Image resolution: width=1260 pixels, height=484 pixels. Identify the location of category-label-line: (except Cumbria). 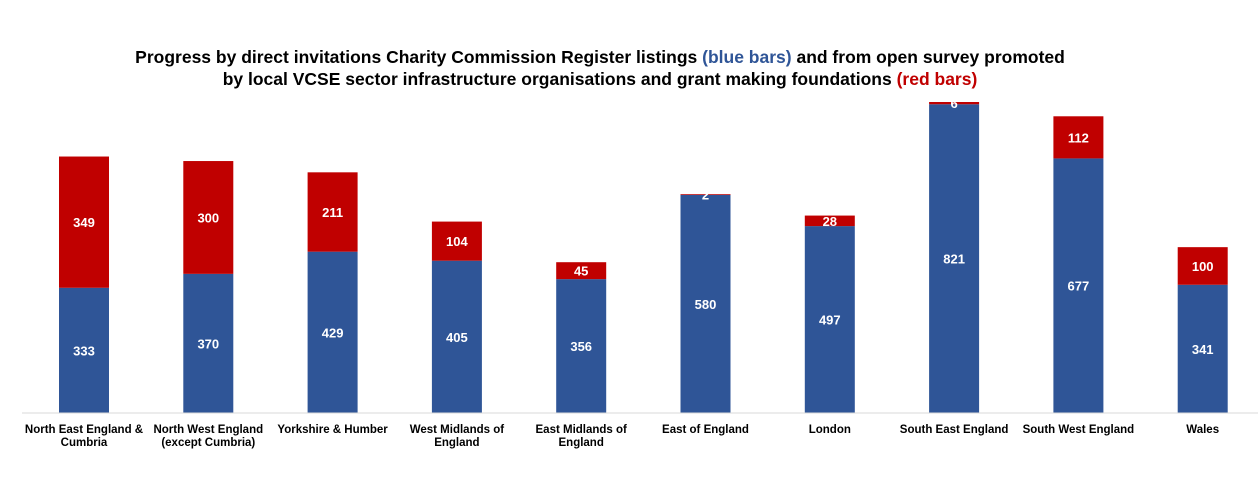
(208, 443).